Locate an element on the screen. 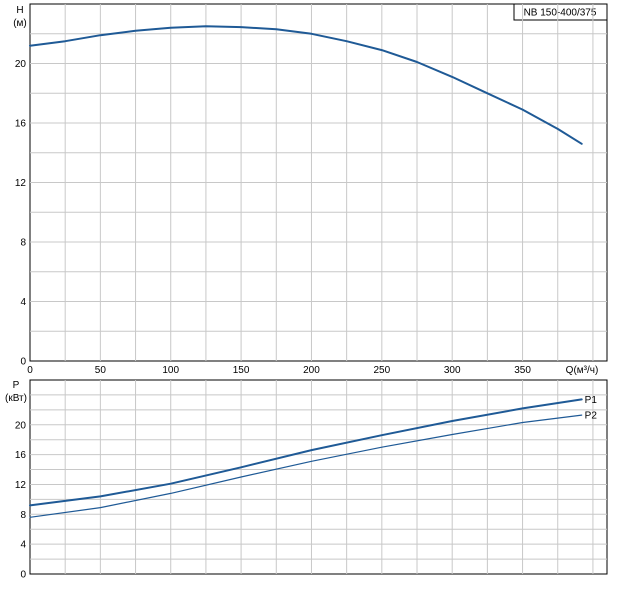 This screenshot has width=624, height=606. flow-axis-label: Q(м³/ч) is located at coordinates (582, 370).